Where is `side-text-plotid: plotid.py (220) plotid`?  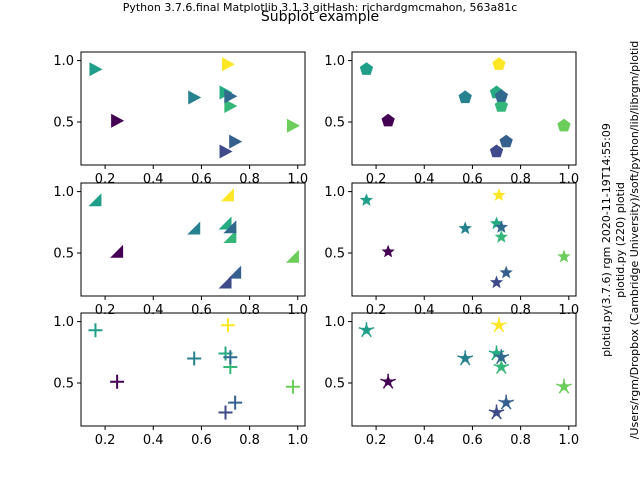
side-text-plotid: plotid.py (220) plotid is located at coordinates (620, 240).